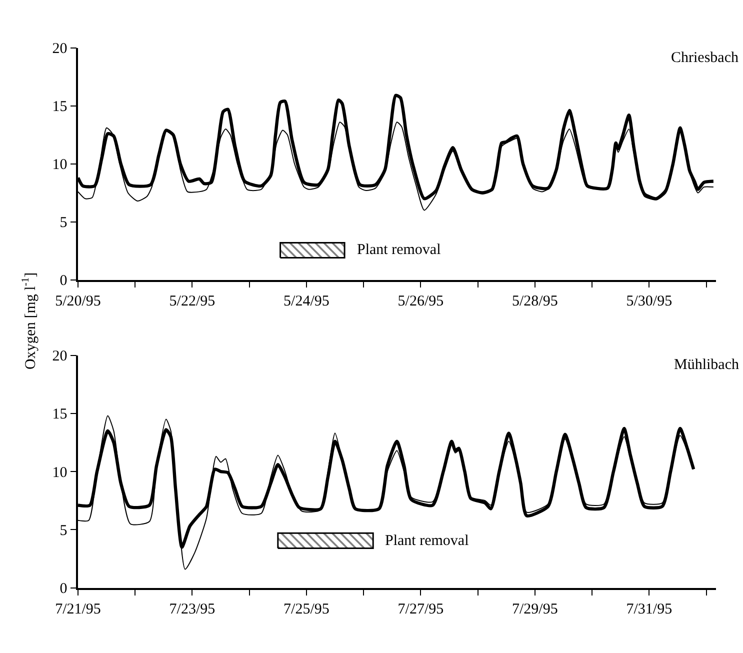 Image resolution: width=743 pixels, height=653 pixels. What do you see at coordinates (535, 610) in the screenshot?
I see `x-tick-label: 7/29/95` at bounding box center [535, 610].